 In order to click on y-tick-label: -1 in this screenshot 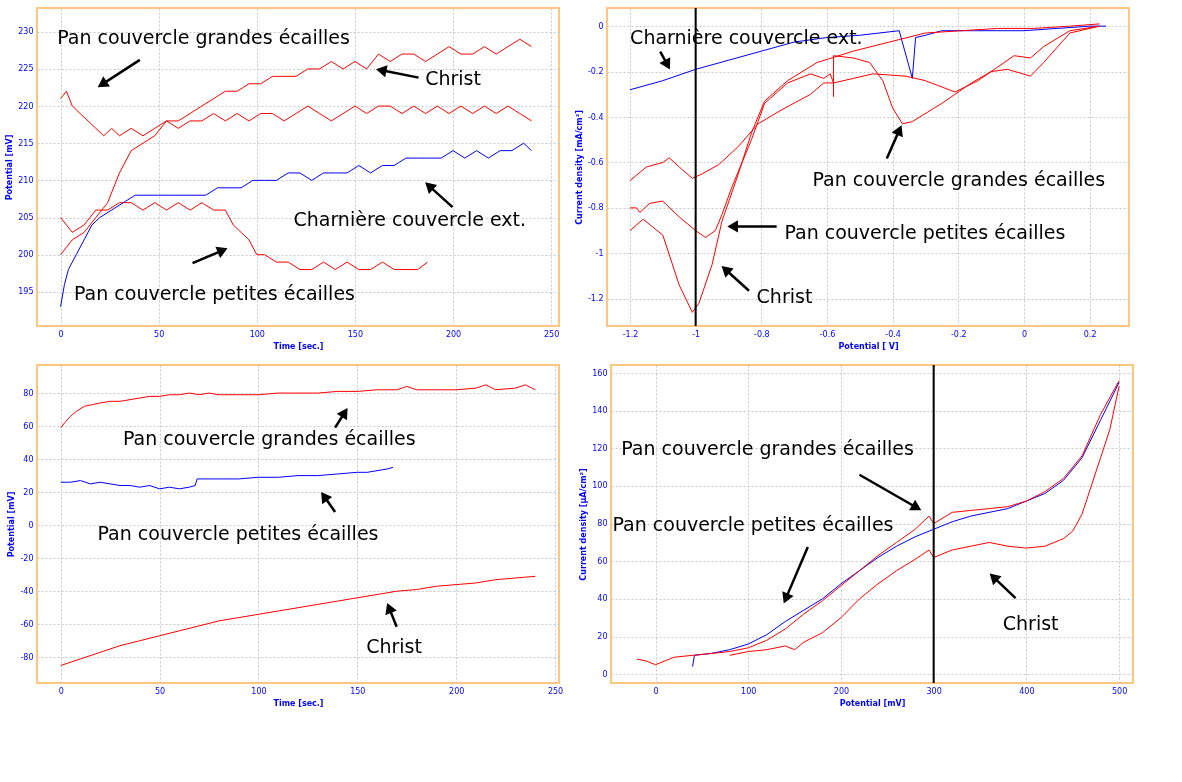, I will do `click(599, 253)`.